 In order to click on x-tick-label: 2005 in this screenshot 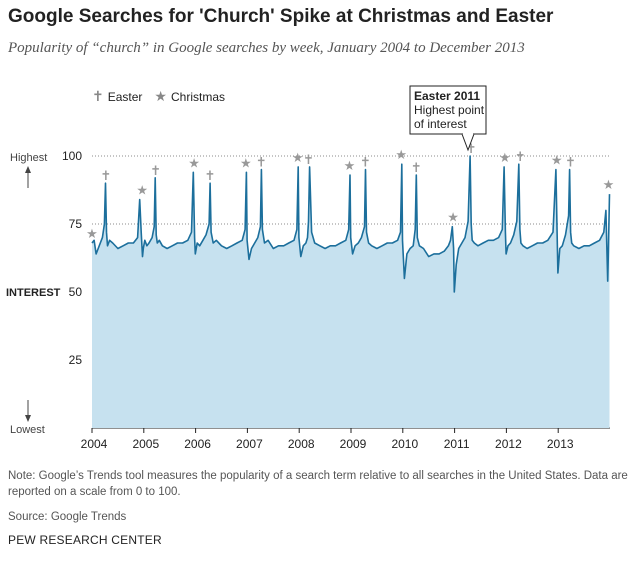, I will do `click(145, 444)`.